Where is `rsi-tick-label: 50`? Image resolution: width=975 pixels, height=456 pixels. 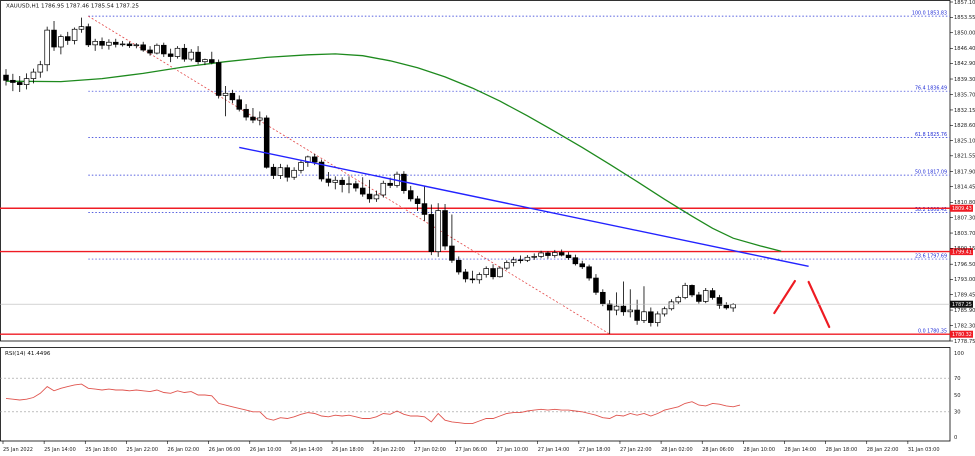 rsi-tick-label: 50 is located at coordinates (957, 396).